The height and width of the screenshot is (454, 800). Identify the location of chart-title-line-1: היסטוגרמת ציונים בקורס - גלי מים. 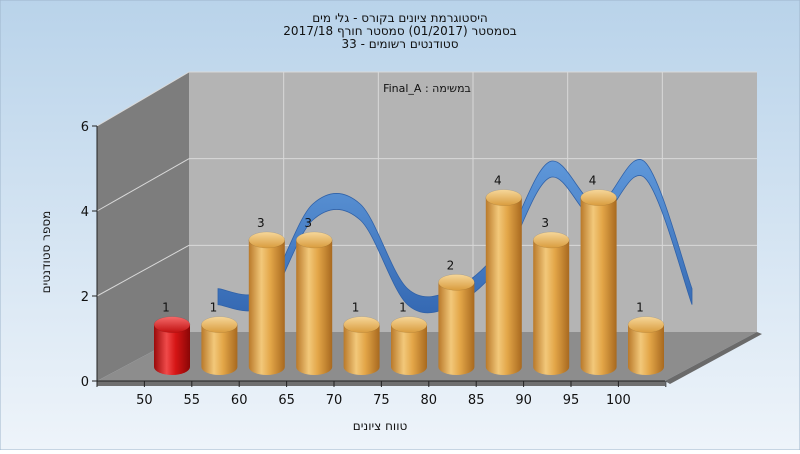
(400, 18).